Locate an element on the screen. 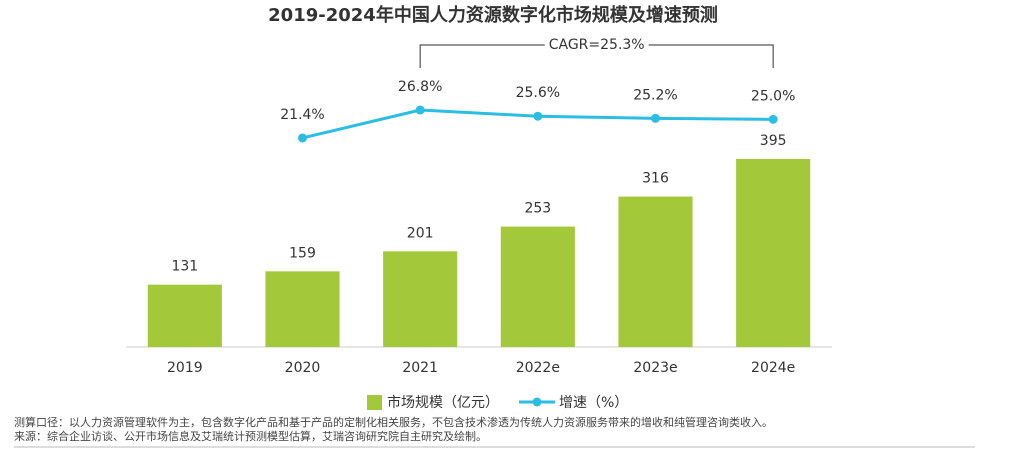 The image size is (1012, 449). x-tick-label: 2024e is located at coordinates (773, 368).